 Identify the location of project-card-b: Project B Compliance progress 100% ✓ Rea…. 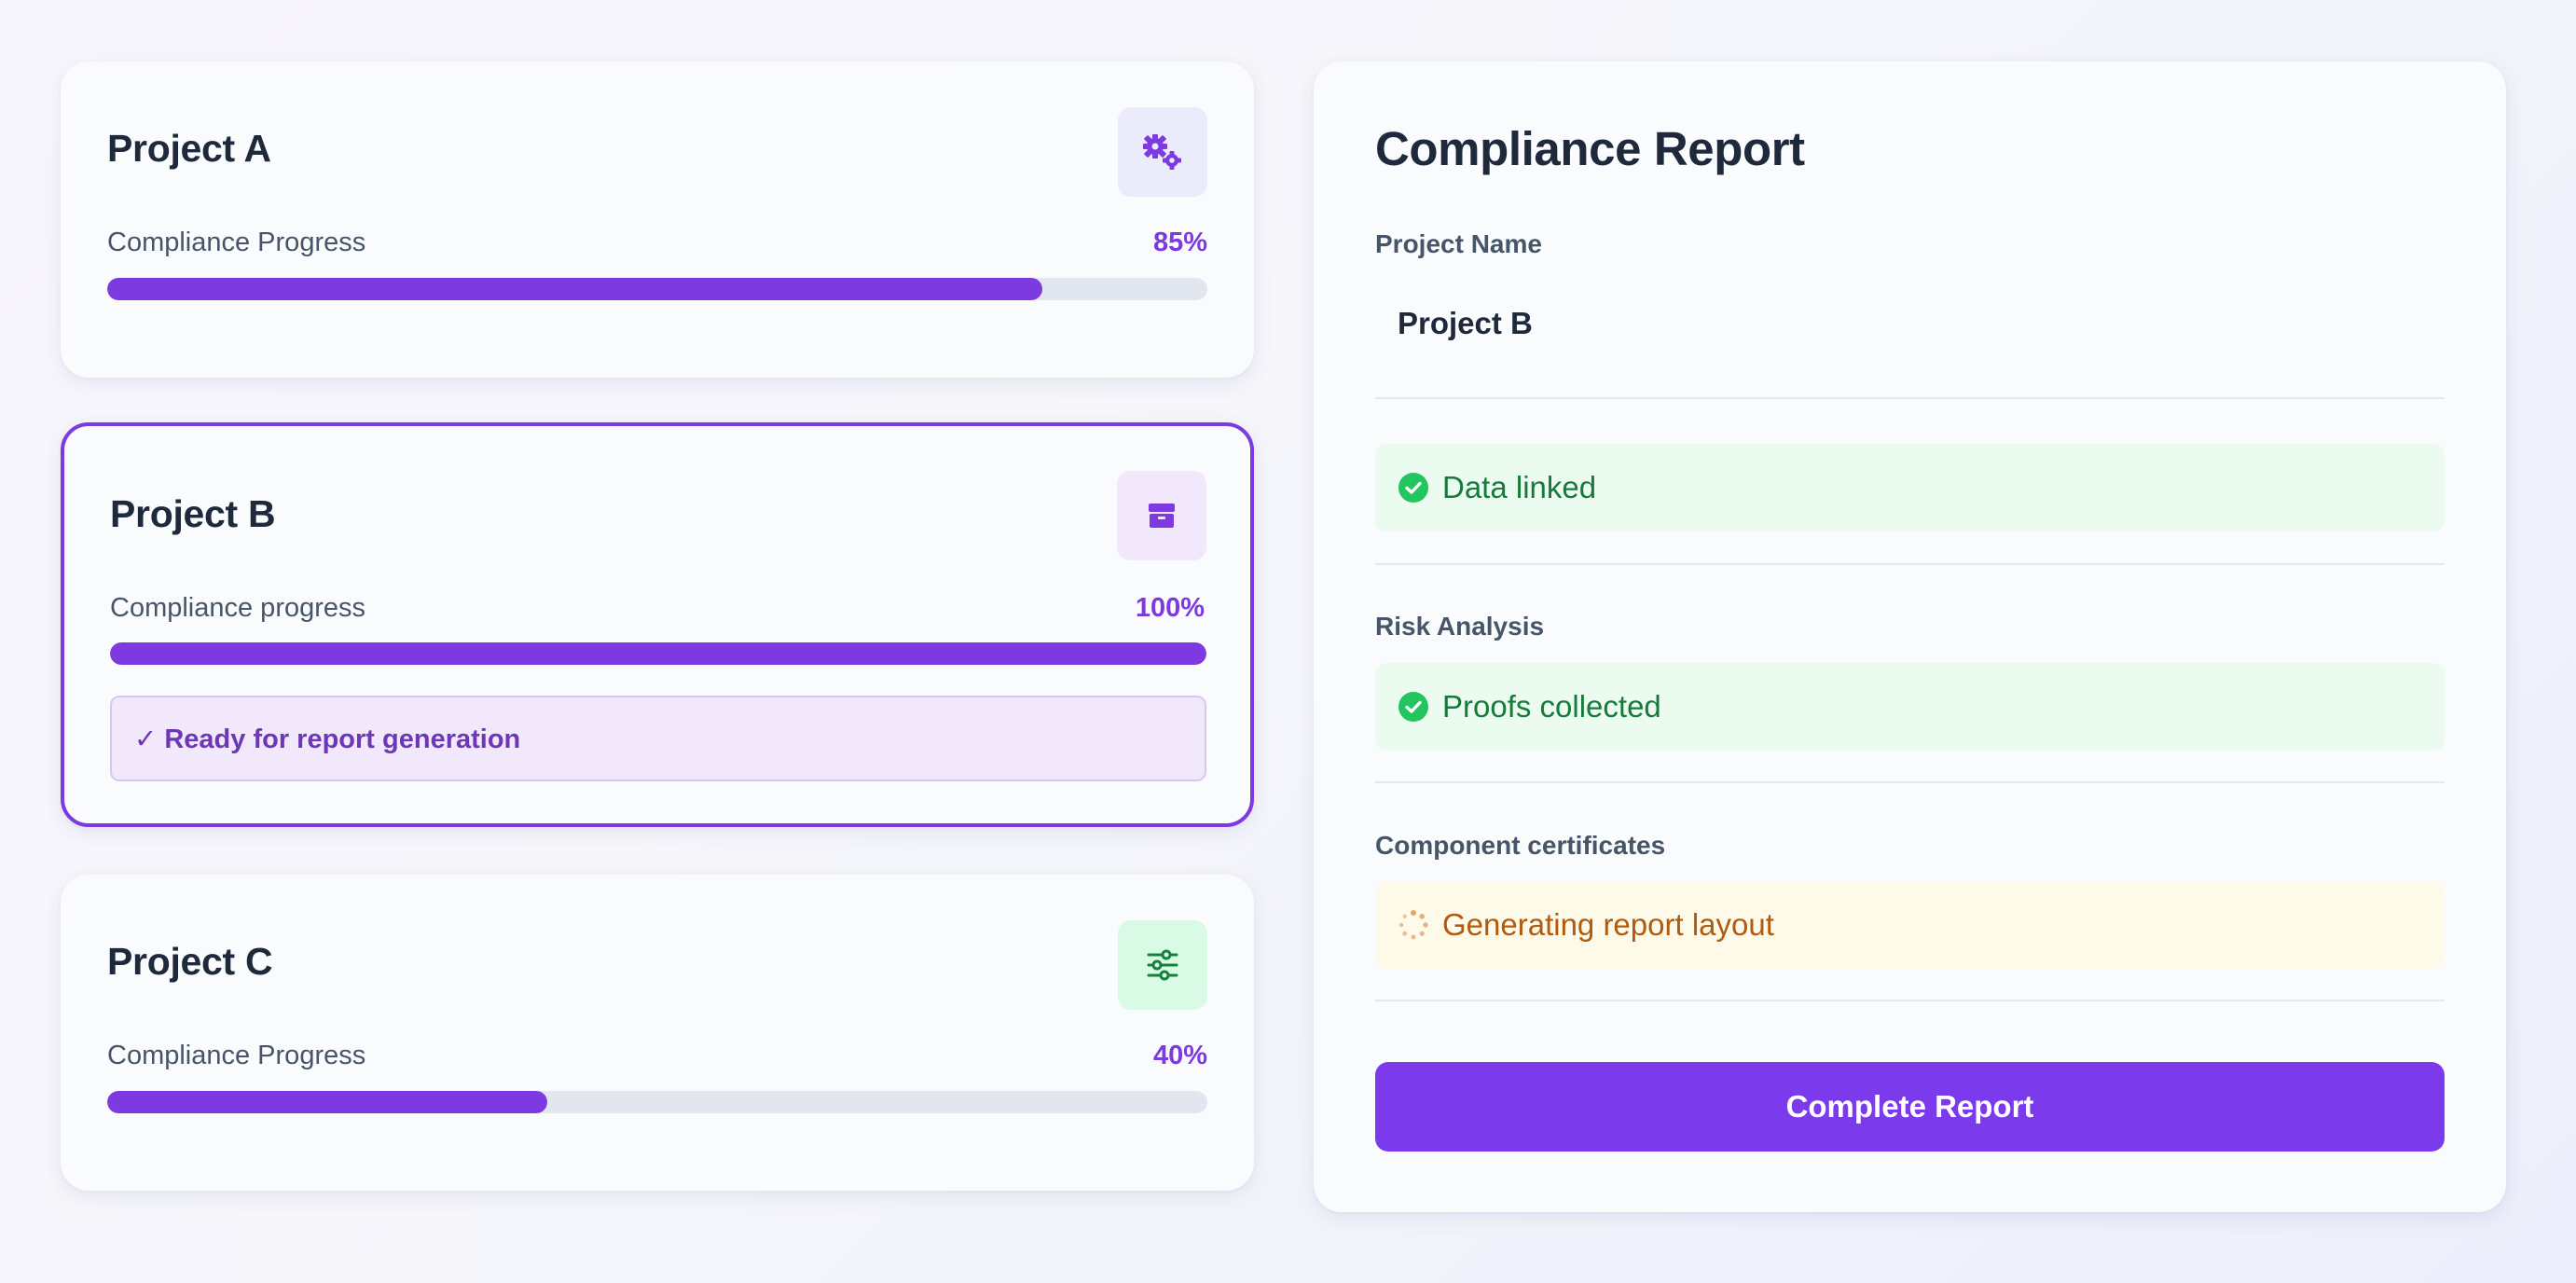
(657, 625).